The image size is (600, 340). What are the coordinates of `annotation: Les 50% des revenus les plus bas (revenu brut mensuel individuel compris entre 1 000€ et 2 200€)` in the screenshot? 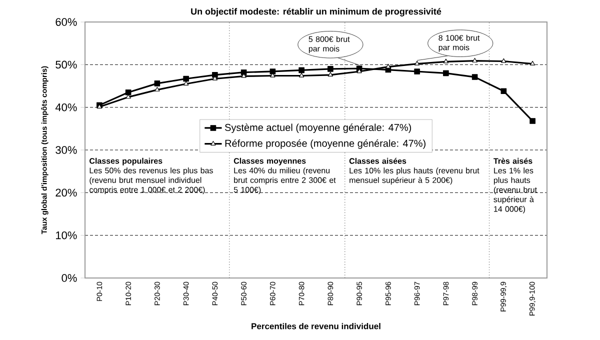 It's located at (151, 180).